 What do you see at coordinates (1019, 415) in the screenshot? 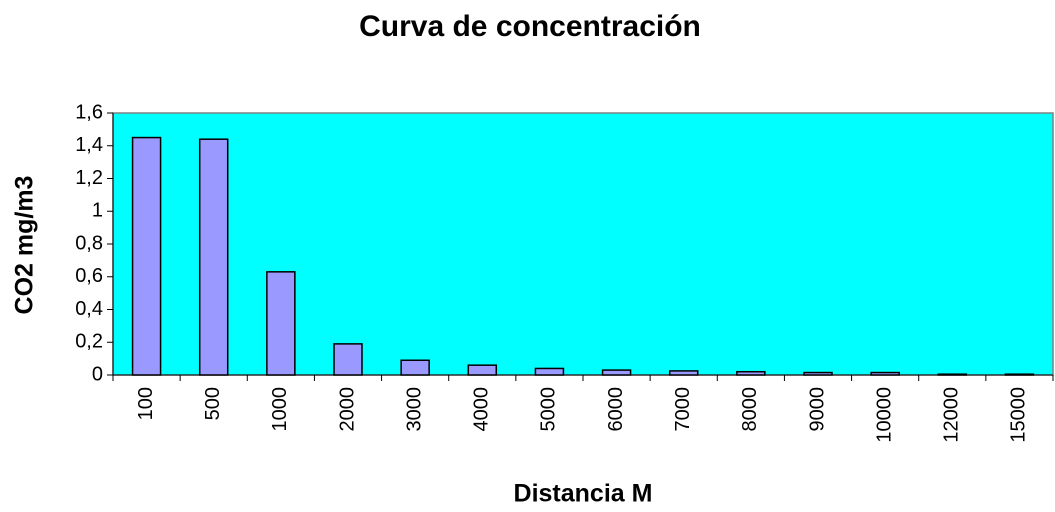
I see `x-tick-label: 15000` at bounding box center [1019, 415].